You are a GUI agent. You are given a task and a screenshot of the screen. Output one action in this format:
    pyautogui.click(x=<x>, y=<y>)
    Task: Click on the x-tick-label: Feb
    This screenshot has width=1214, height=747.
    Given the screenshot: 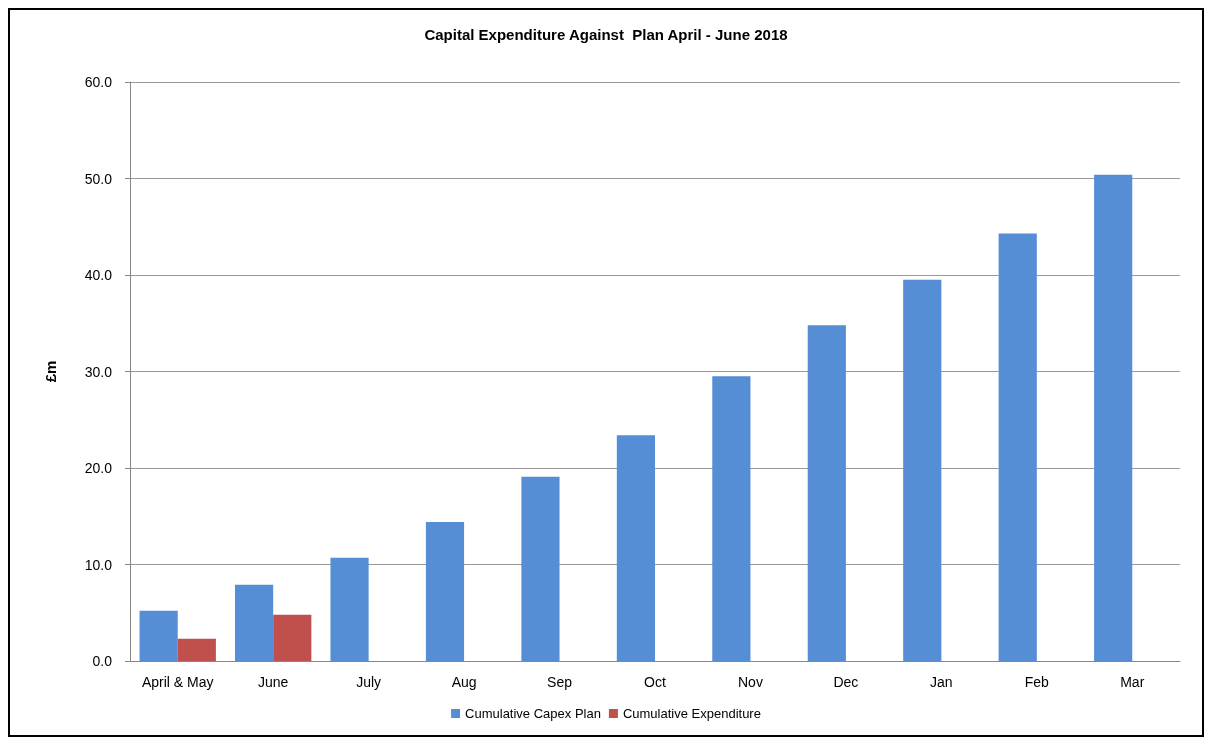 What is the action you would take?
    pyautogui.click(x=1037, y=682)
    